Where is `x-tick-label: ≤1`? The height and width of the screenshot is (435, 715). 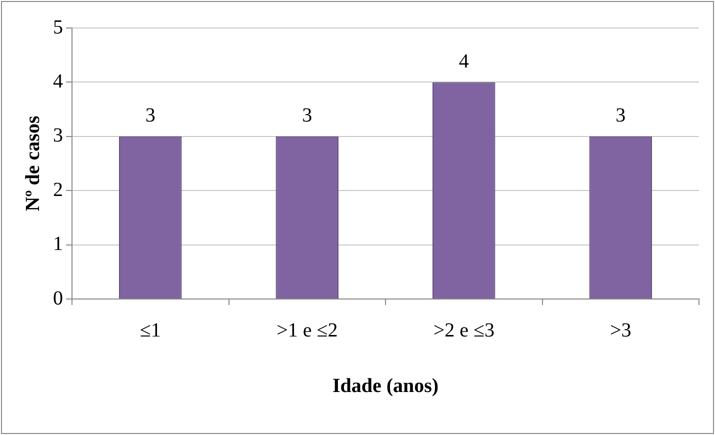
x-tick-label: ≤1 is located at coordinates (150, 330).